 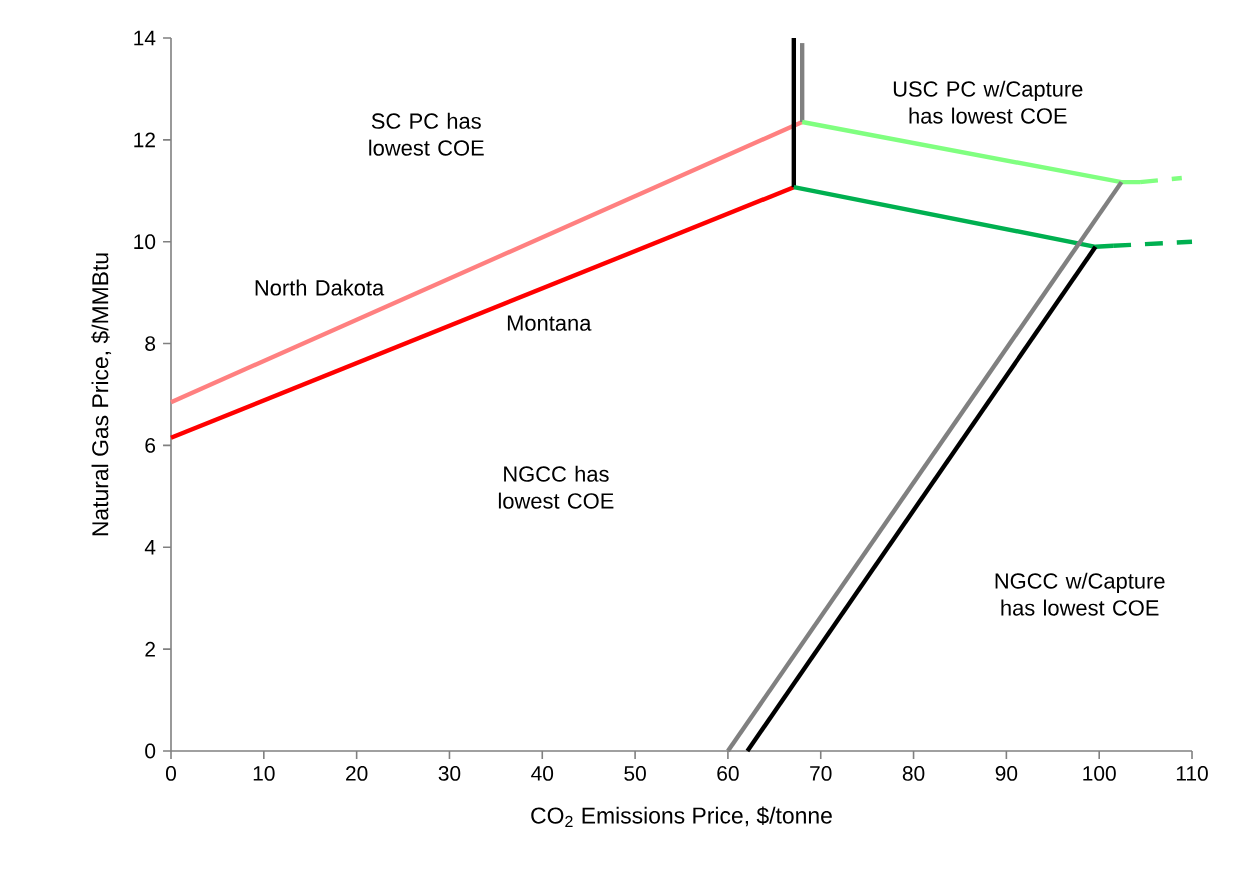 I want to click on x-tick-label: 110, so click(x=1192, y=773).